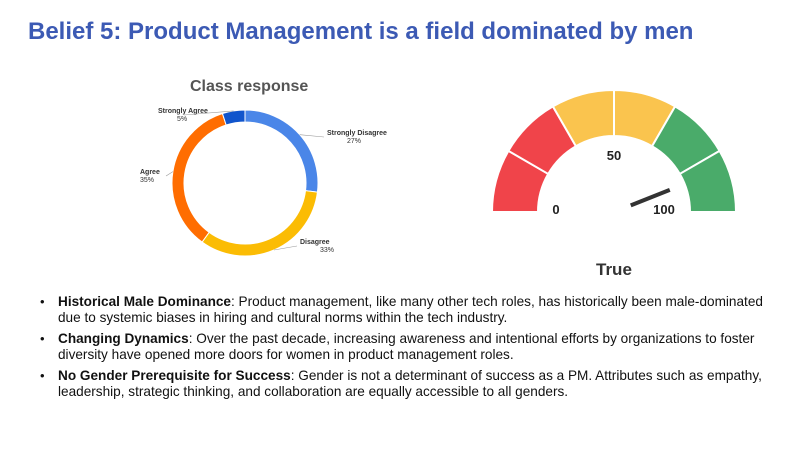 This screenshot has height=450, width=800. What do you see at coordinates (708, 181) in the screenshot?
I see `gauge-band` at bounding box center [708, 181].